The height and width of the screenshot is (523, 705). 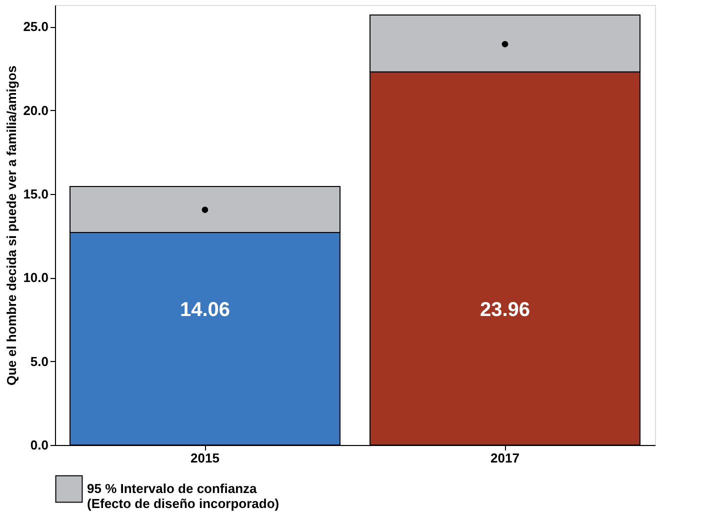 I want to click on annotation: 14.06, so click(x=205, y=310).